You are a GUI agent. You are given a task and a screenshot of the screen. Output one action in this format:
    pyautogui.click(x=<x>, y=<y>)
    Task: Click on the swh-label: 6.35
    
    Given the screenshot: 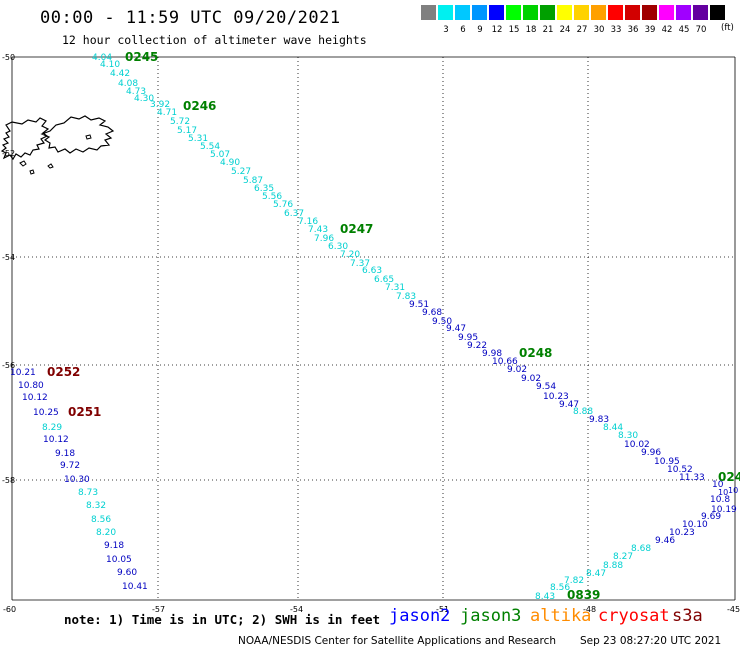 What is the action you would take?
    pyautogui.click(x=264, y=189)
    